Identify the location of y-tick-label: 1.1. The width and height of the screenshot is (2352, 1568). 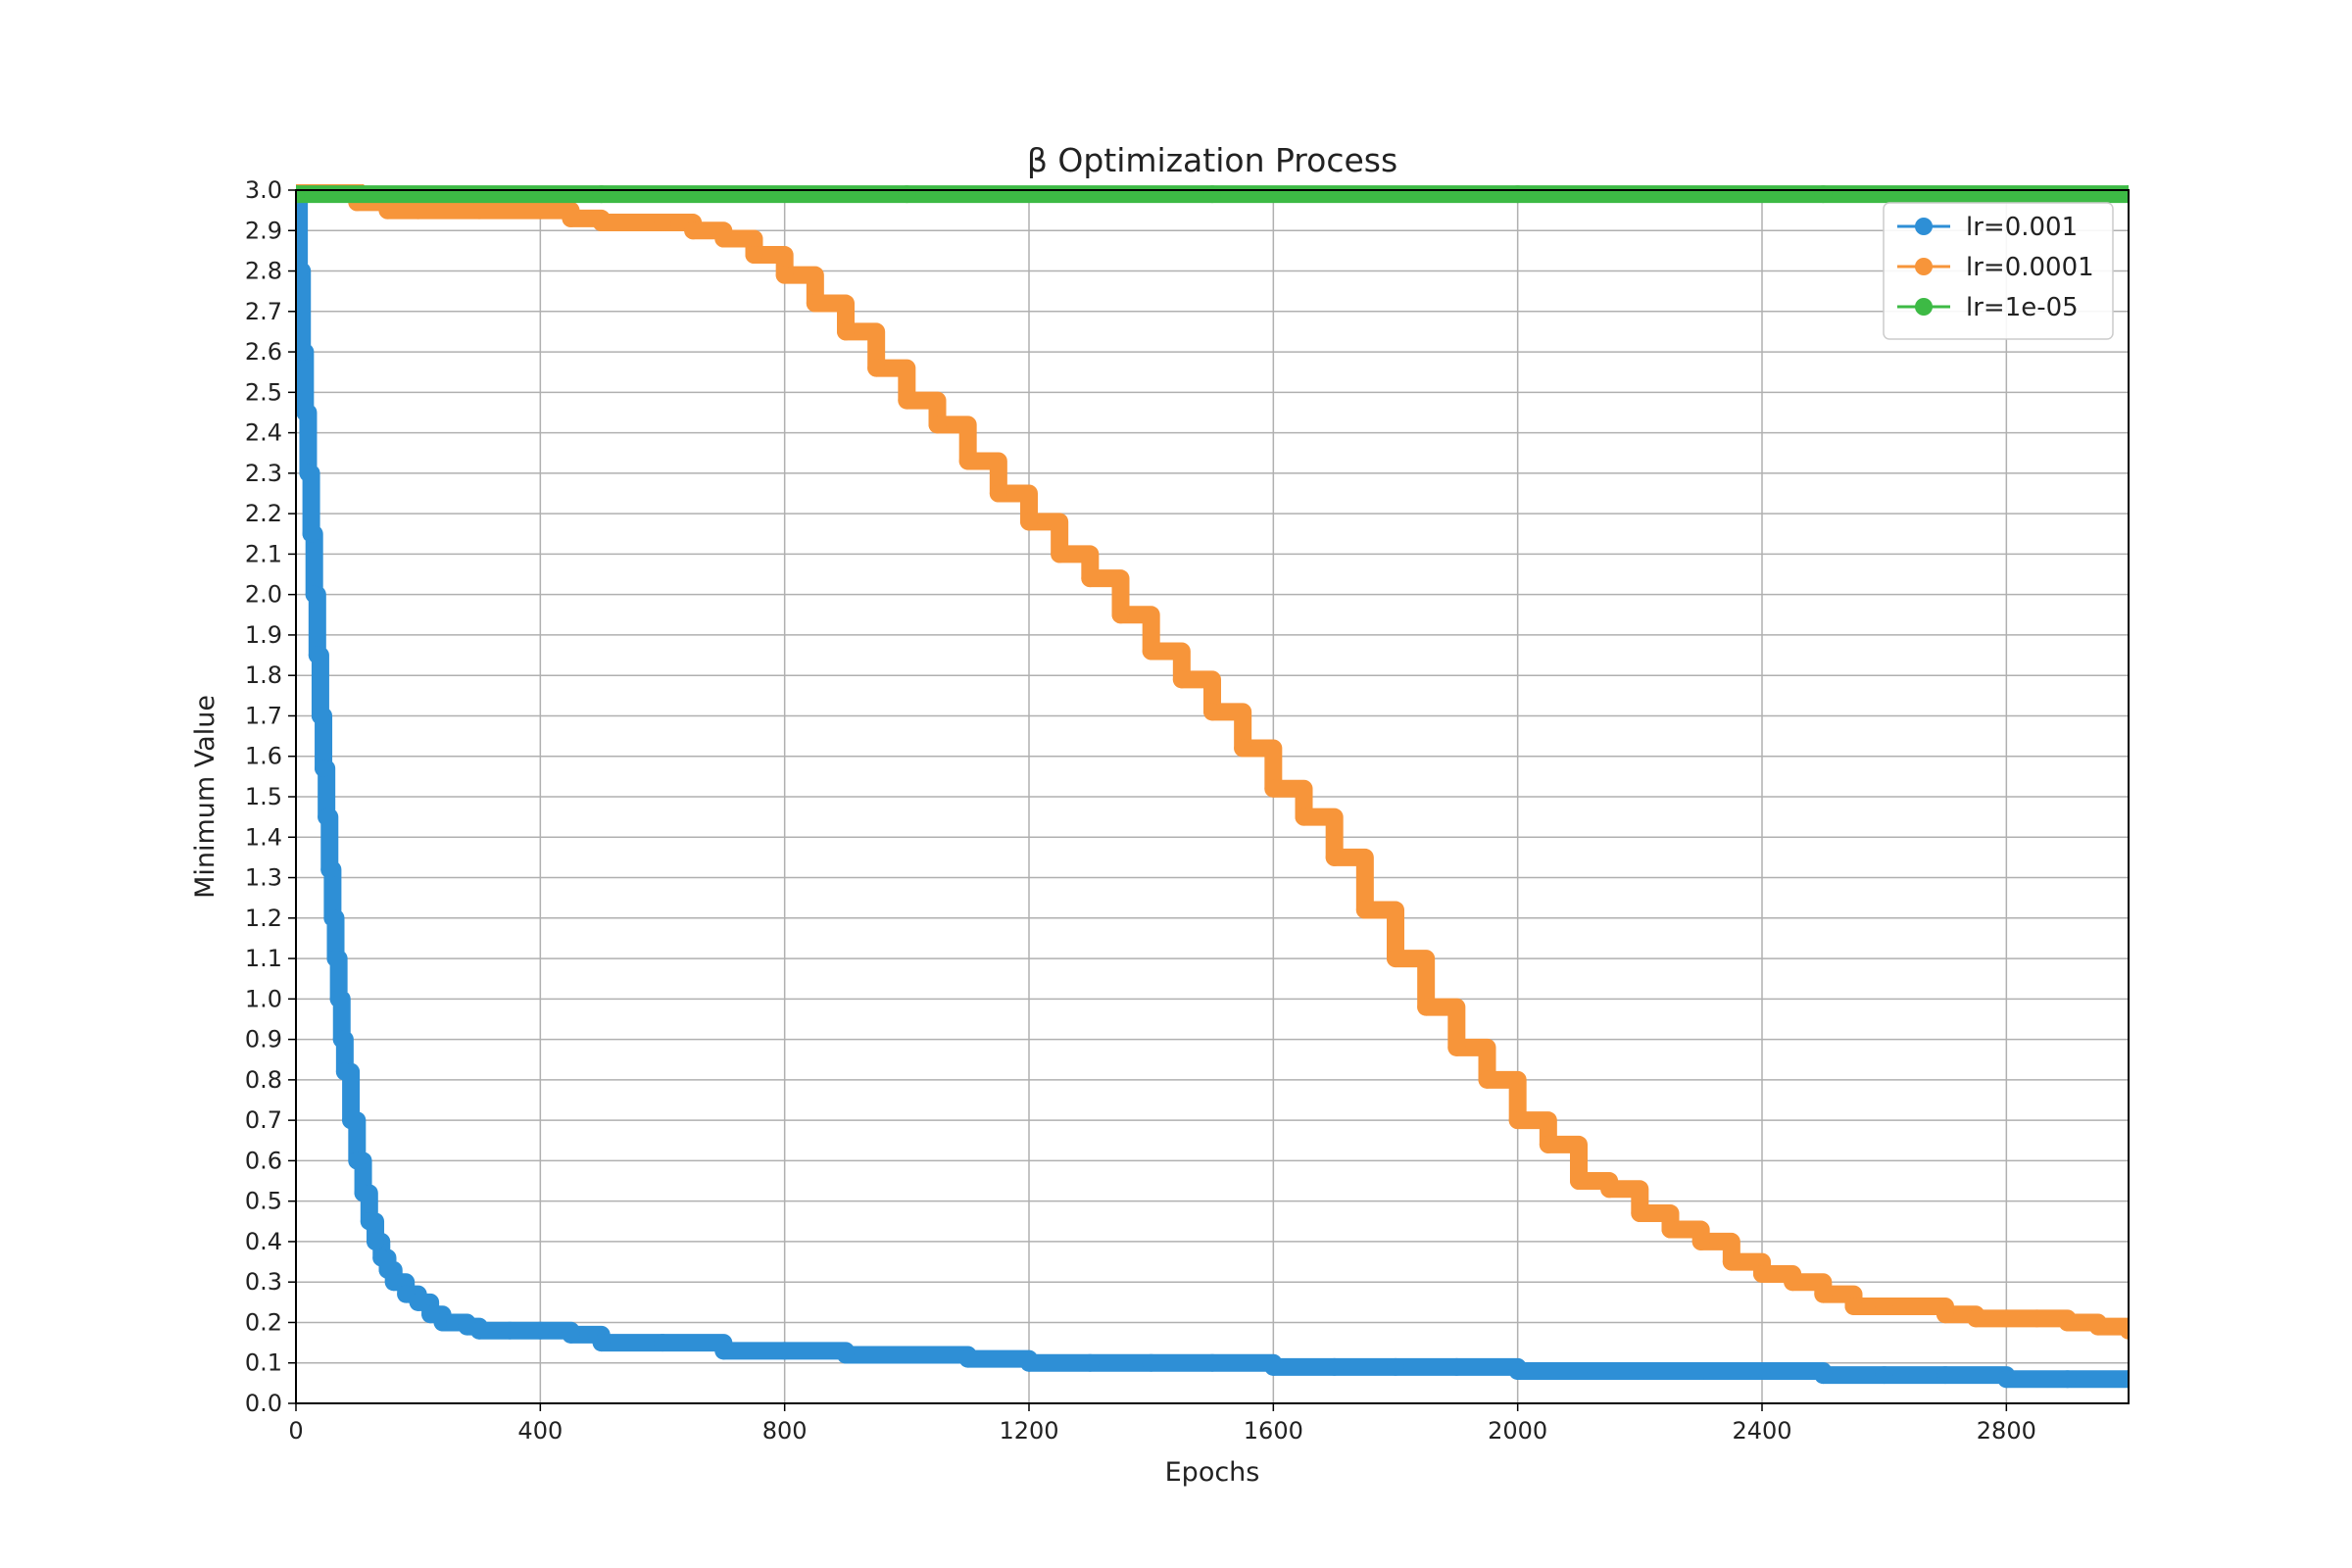
(263, 958).